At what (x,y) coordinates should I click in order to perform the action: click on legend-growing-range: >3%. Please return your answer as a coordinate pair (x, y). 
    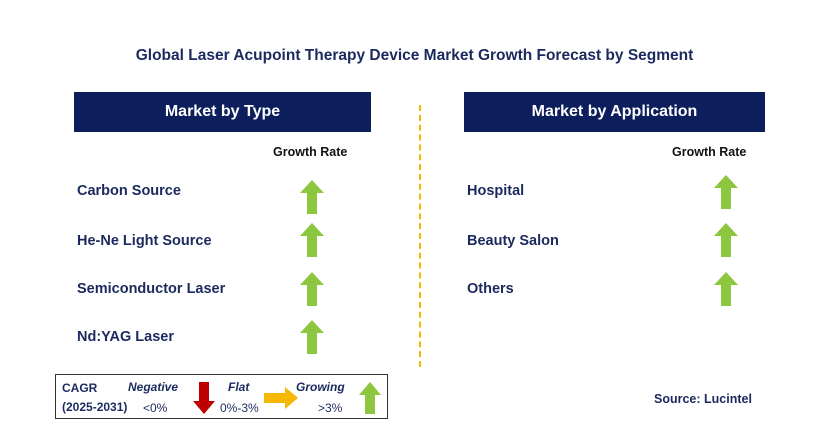
    Looking at the image, I should click on (330, 408).